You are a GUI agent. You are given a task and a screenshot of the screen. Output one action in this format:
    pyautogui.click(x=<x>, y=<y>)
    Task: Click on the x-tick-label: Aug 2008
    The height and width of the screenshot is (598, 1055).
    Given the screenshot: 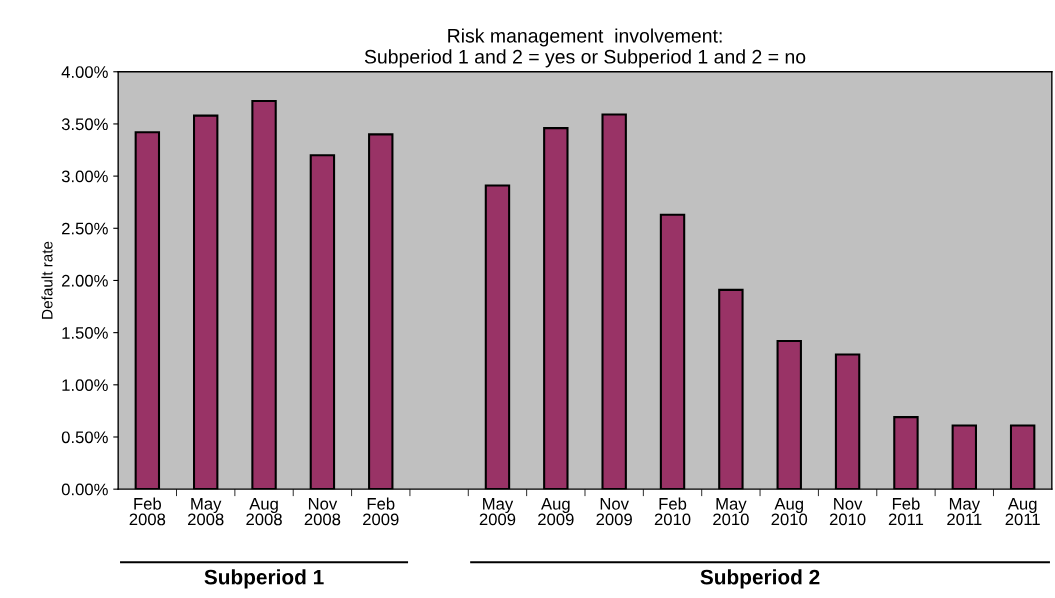 What is the action you would take?
    pyautogui.click(x=264, y=512)
    